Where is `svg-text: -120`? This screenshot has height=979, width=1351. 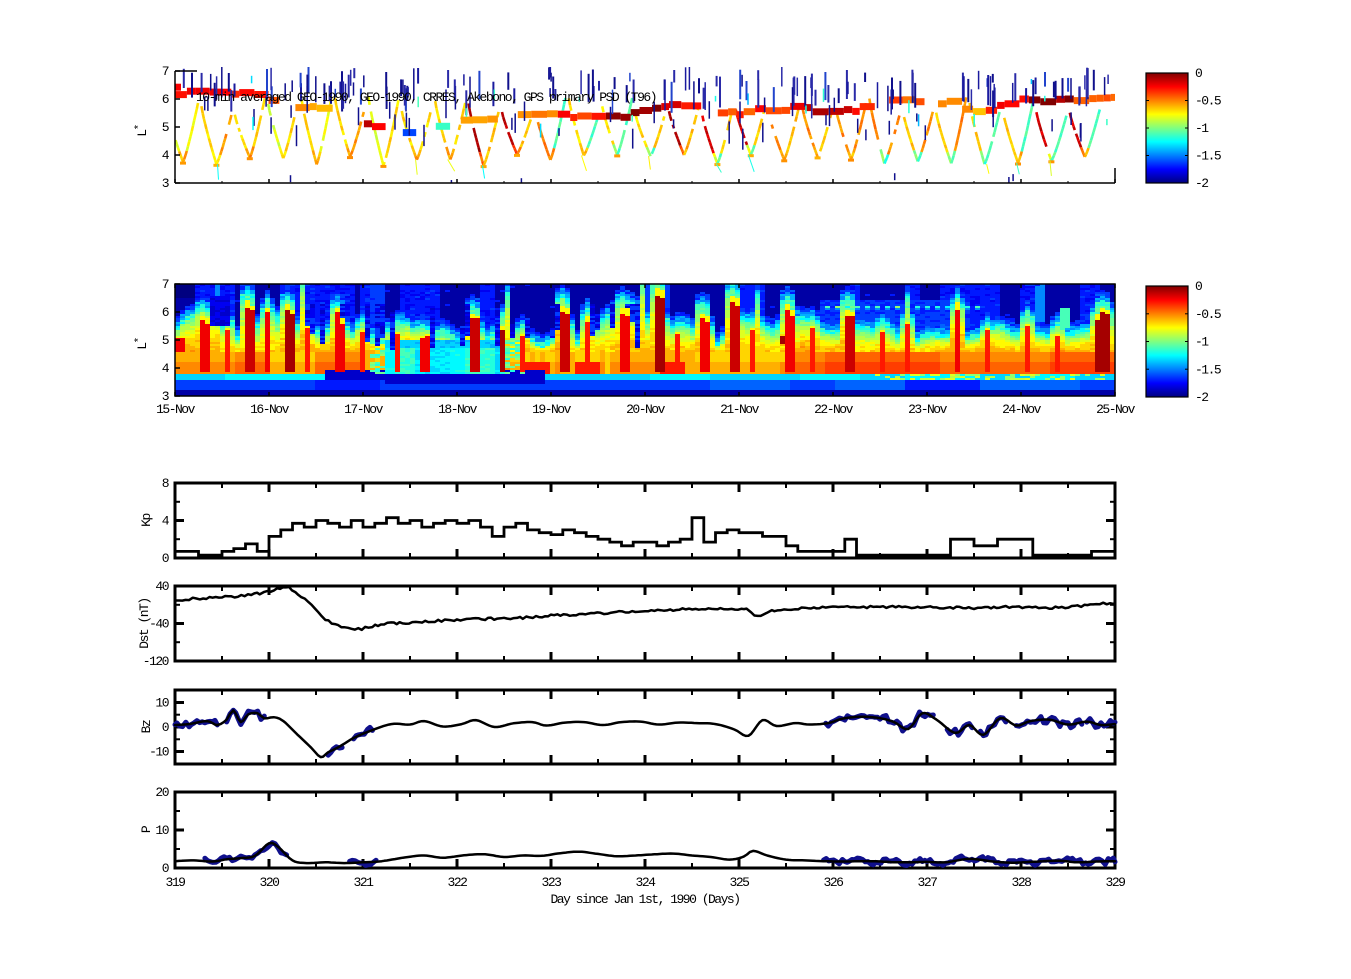
svg-text: -120 is located at coordinates (156, 661).